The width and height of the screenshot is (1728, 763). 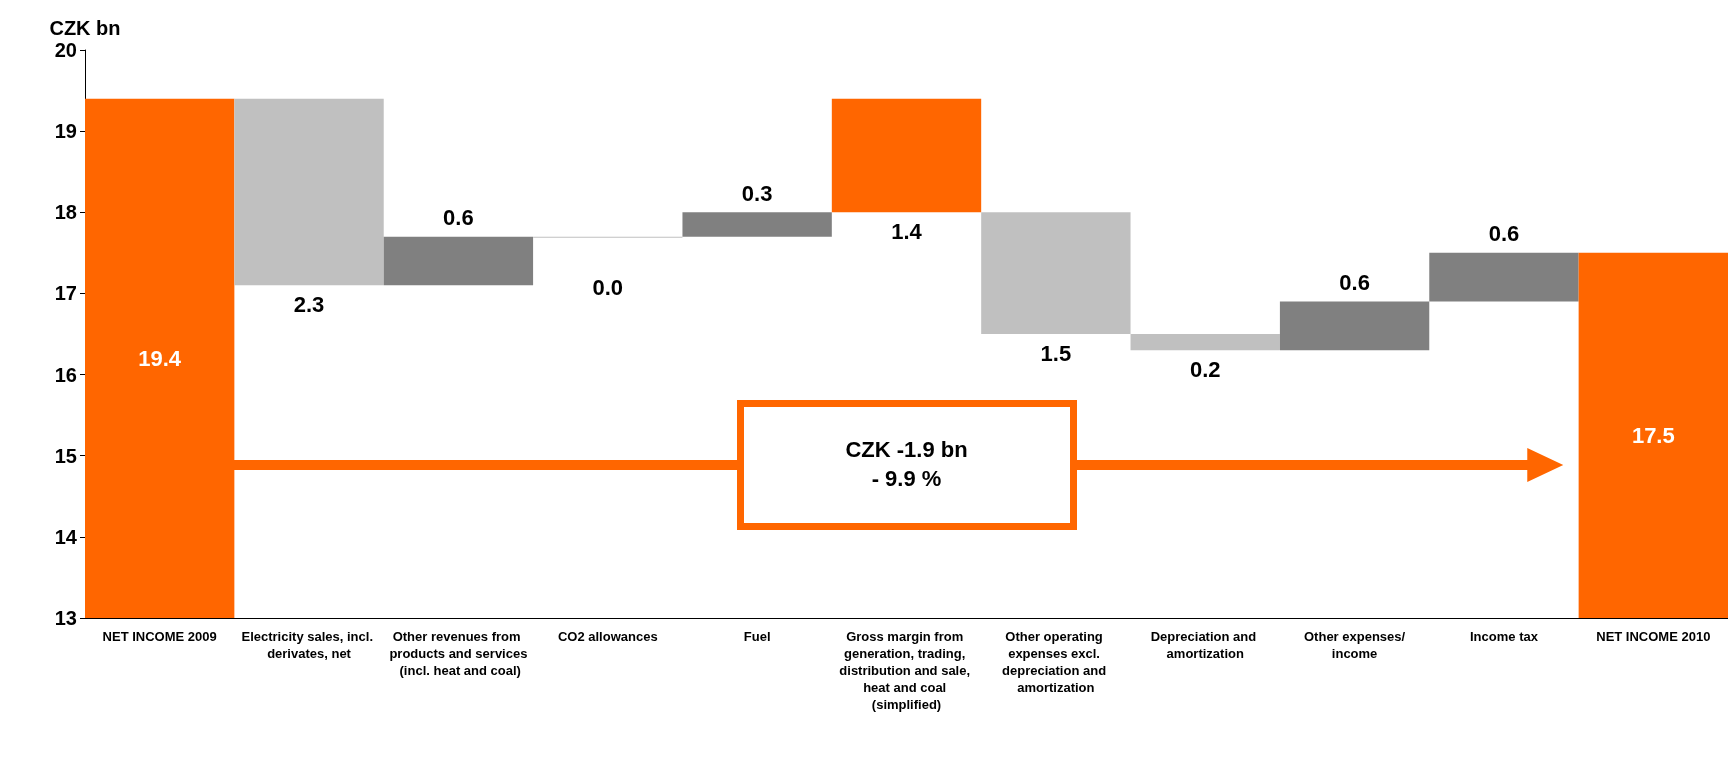 I want to click on y-axis-title: CZK bn, so click(x=85, y=28).